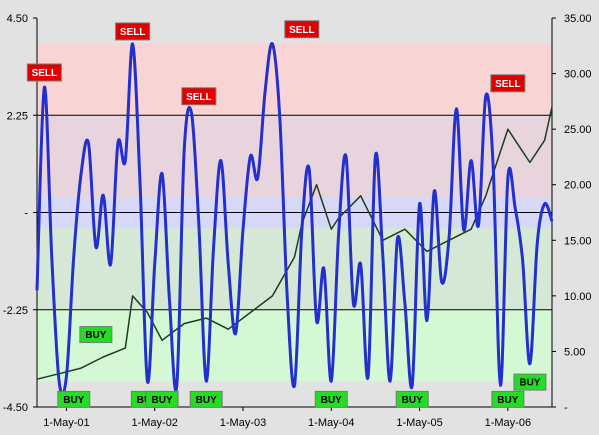 The height and width of the screenshot is (435, 599). Describe the element at coordinates (572, 213) in the screenshot. I see `right-axis-ticks: 35.00 30.00 25.00 20.00 15.00 10.00 5.00 -` at that location.